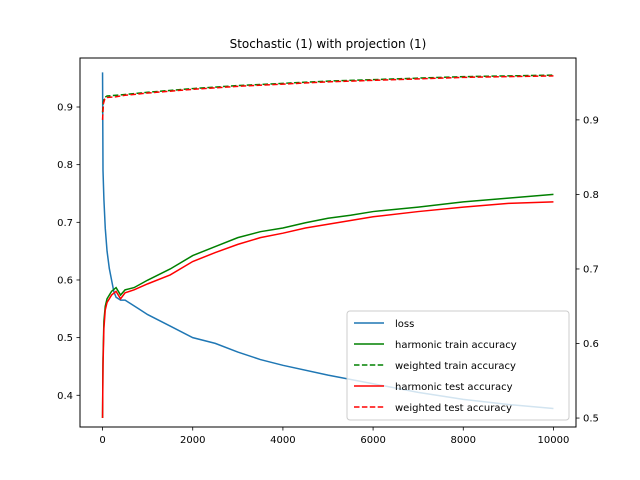 The height and width of the screenshot is (480, 640). I want to click on legend-label: weighted train accuracy, so click(455, 366).